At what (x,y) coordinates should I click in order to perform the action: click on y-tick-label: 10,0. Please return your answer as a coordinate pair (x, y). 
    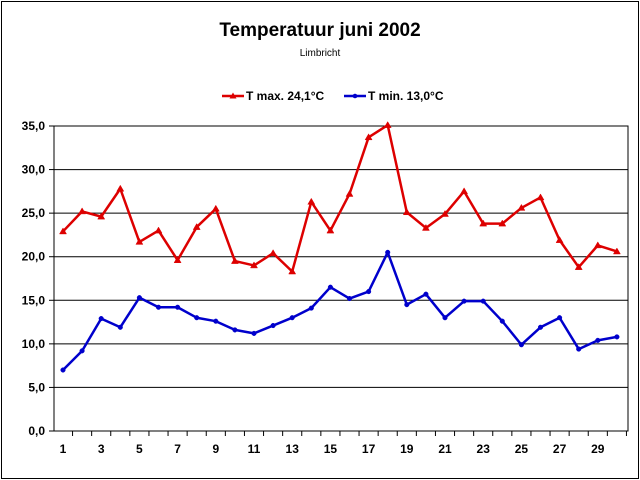
    Looking at the image, I should click on (34, 344).